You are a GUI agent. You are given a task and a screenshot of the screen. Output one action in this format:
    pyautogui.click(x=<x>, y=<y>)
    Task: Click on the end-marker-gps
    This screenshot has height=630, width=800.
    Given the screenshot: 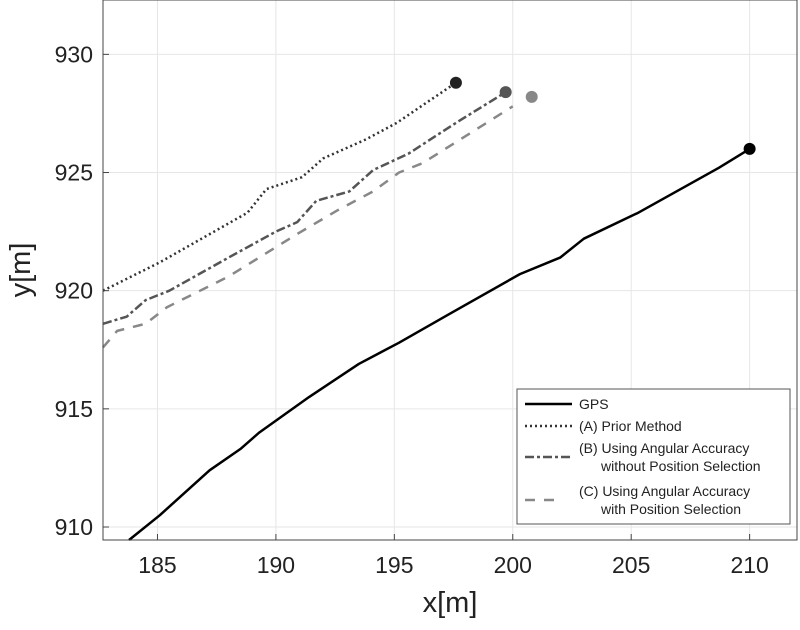 What is the action you would take?
    pyautogui.click(x=749, y=148)
    